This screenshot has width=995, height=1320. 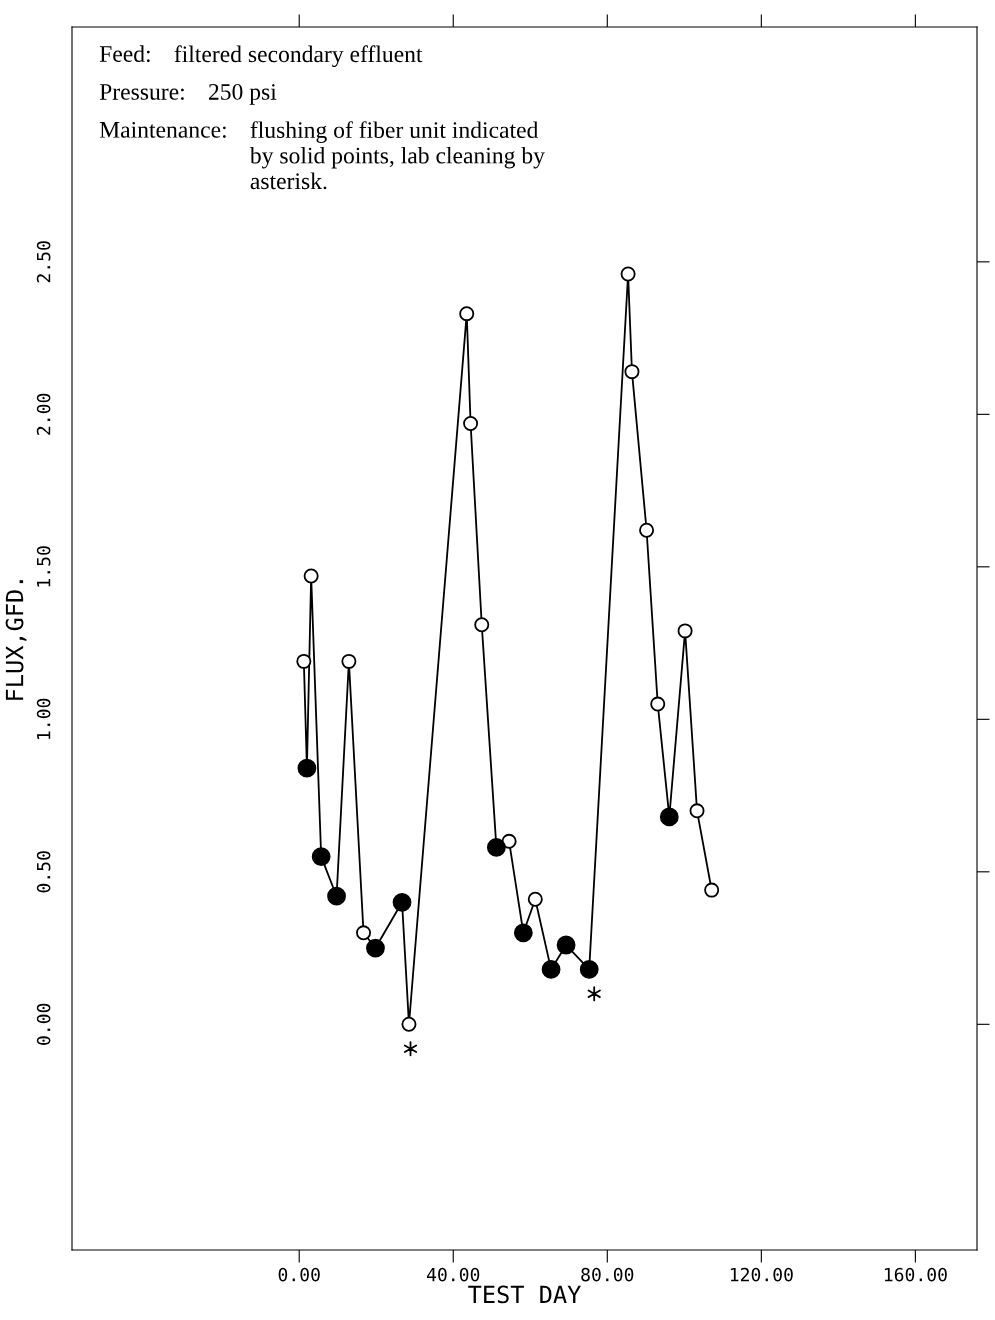 I want to click on x-axis-title: TEST DAY, so click(x=524, y=1294).